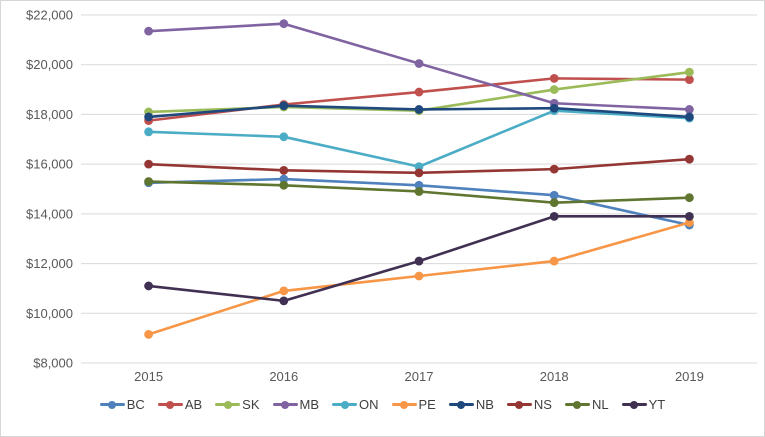  What do you see at coordinates (49, 213) in the screenshot?
I see `y-axis-tick-label: $14,000` at bounding box center [49, 213].